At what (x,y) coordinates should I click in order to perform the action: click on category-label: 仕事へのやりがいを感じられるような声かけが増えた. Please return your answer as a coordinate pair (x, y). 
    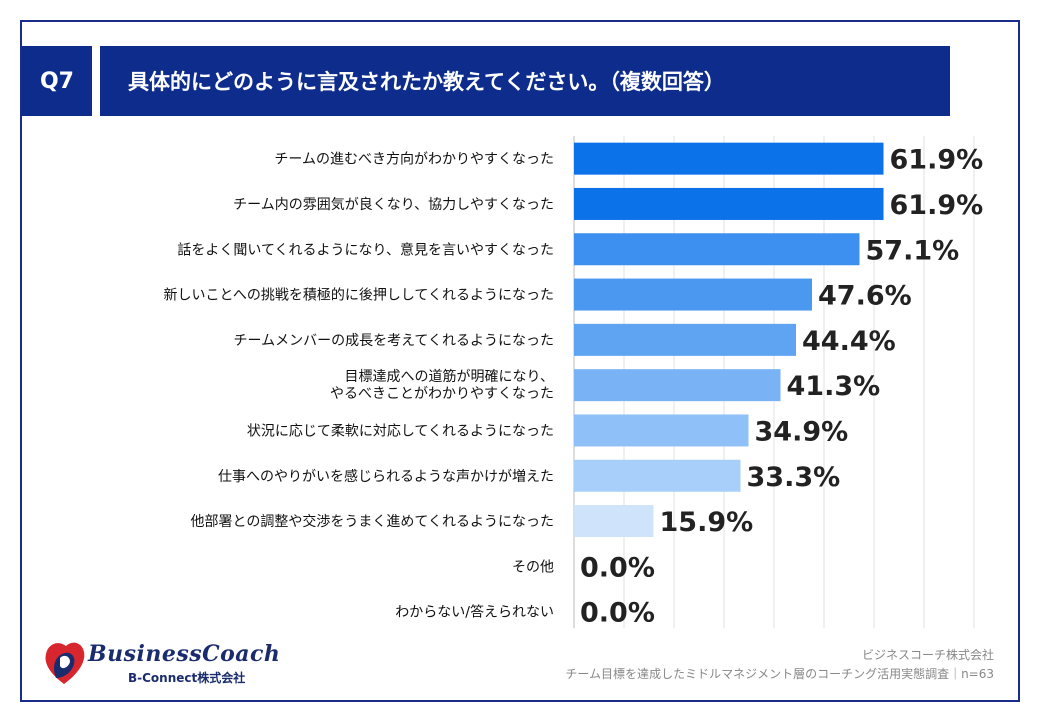
    Looking at the image, I should click on (386, 476).